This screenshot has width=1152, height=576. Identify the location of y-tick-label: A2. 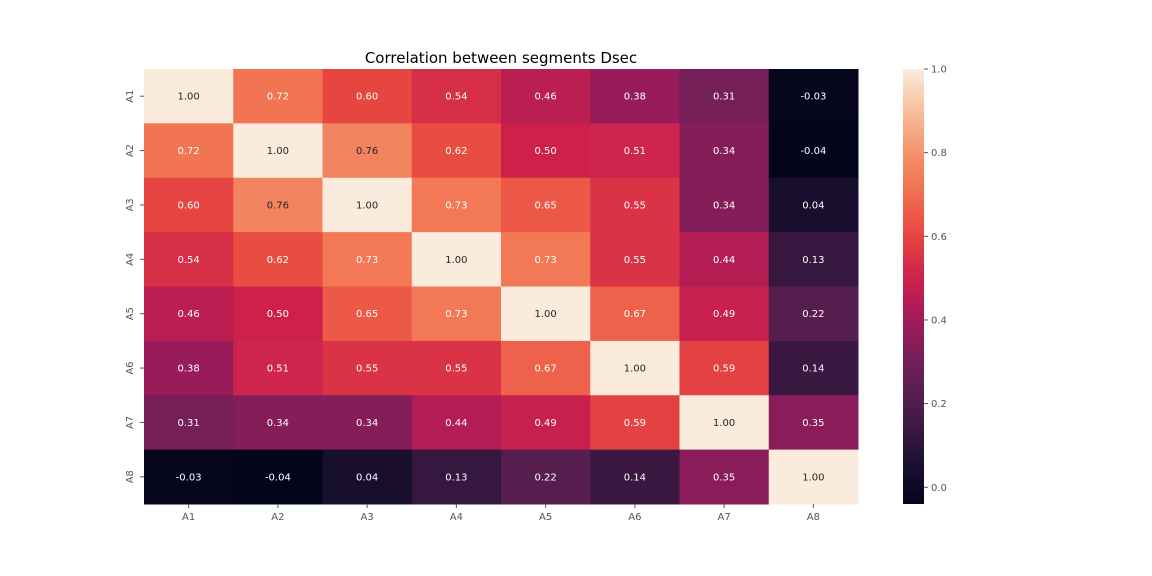
(130, 150).